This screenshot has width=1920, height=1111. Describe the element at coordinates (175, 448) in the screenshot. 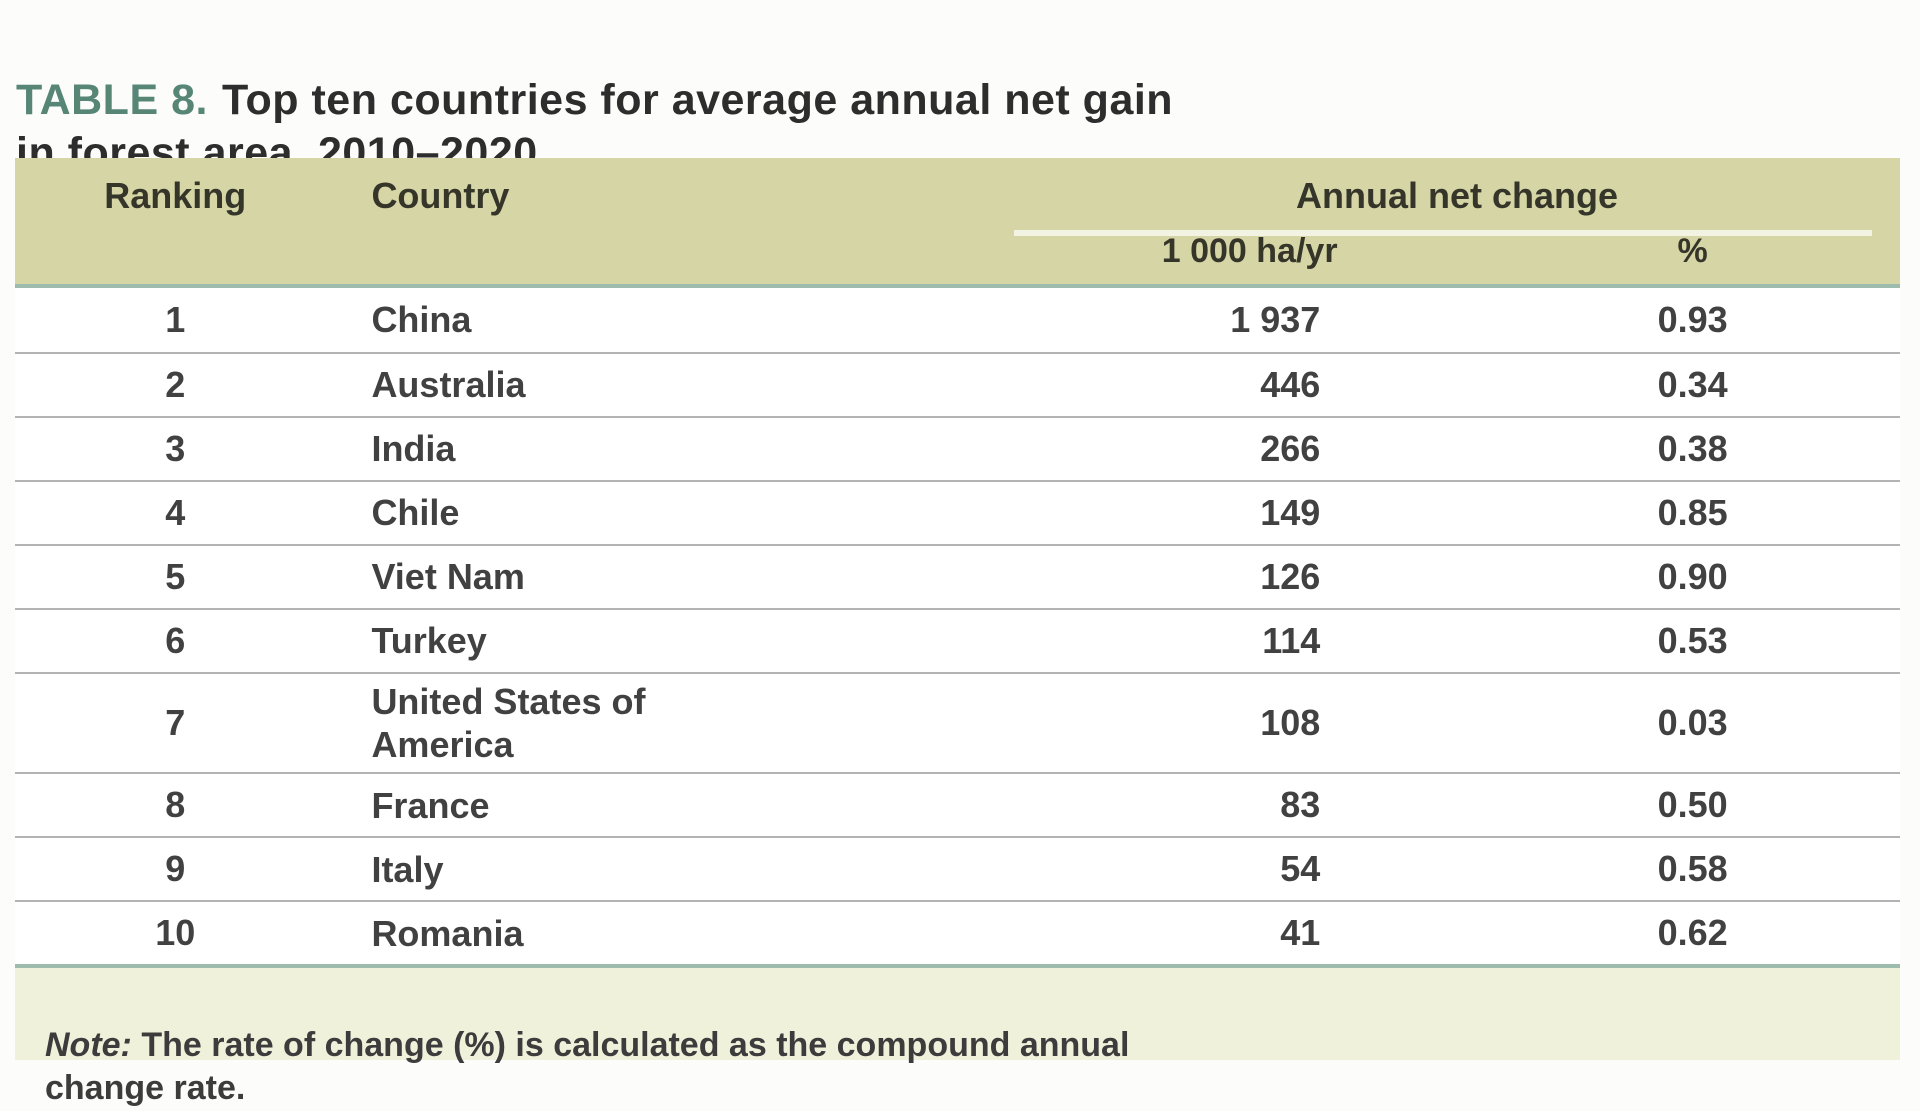

I see `rank-cell: 3` at that location.